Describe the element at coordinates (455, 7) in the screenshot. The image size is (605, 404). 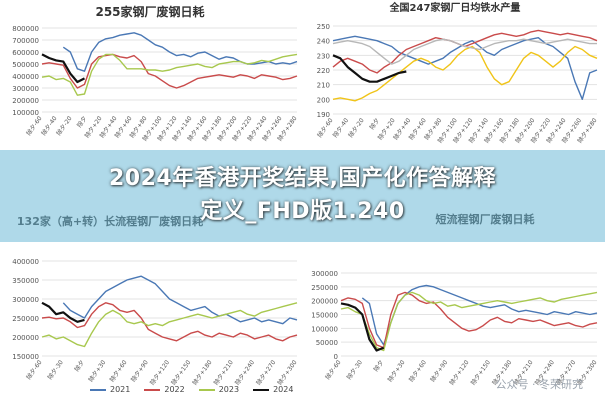
I see `chart-title: 全国247家钢厂日均铁水产量` at that location.